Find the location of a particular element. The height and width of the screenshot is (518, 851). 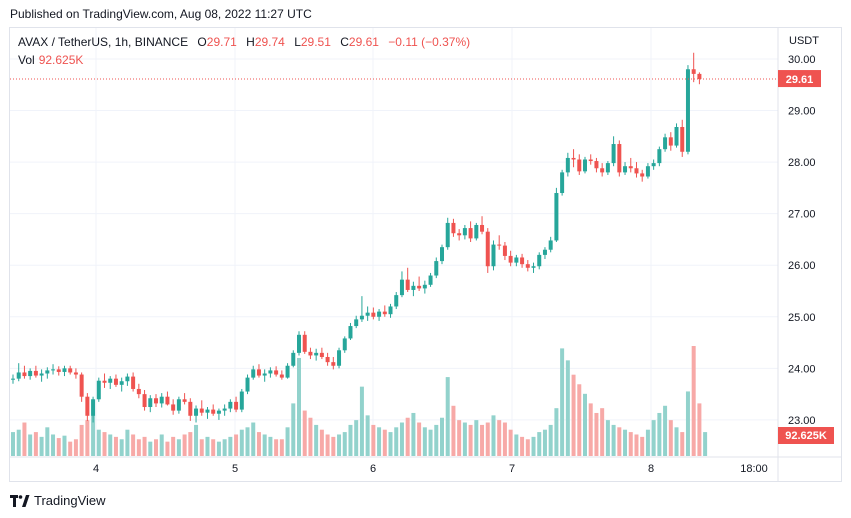

x-tick-label: 6 is located at coordinates (373, 469).